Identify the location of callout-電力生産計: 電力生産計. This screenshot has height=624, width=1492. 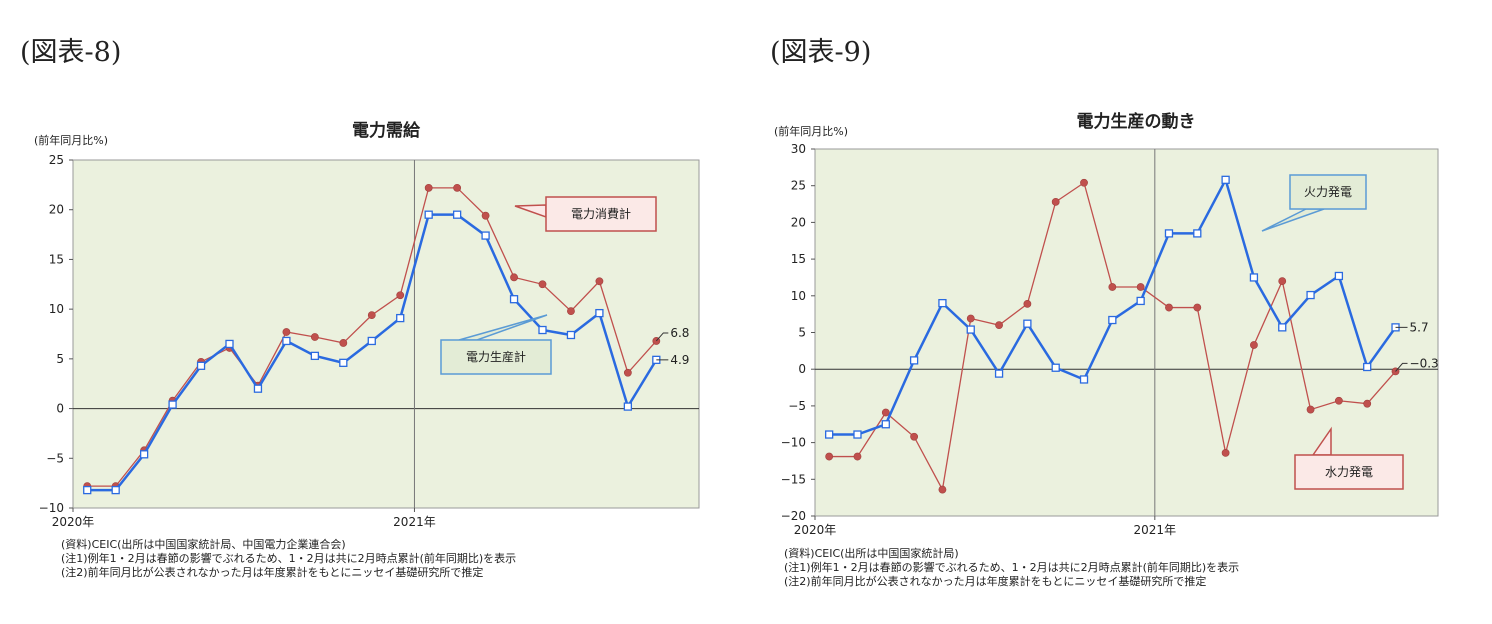
(496, 344).